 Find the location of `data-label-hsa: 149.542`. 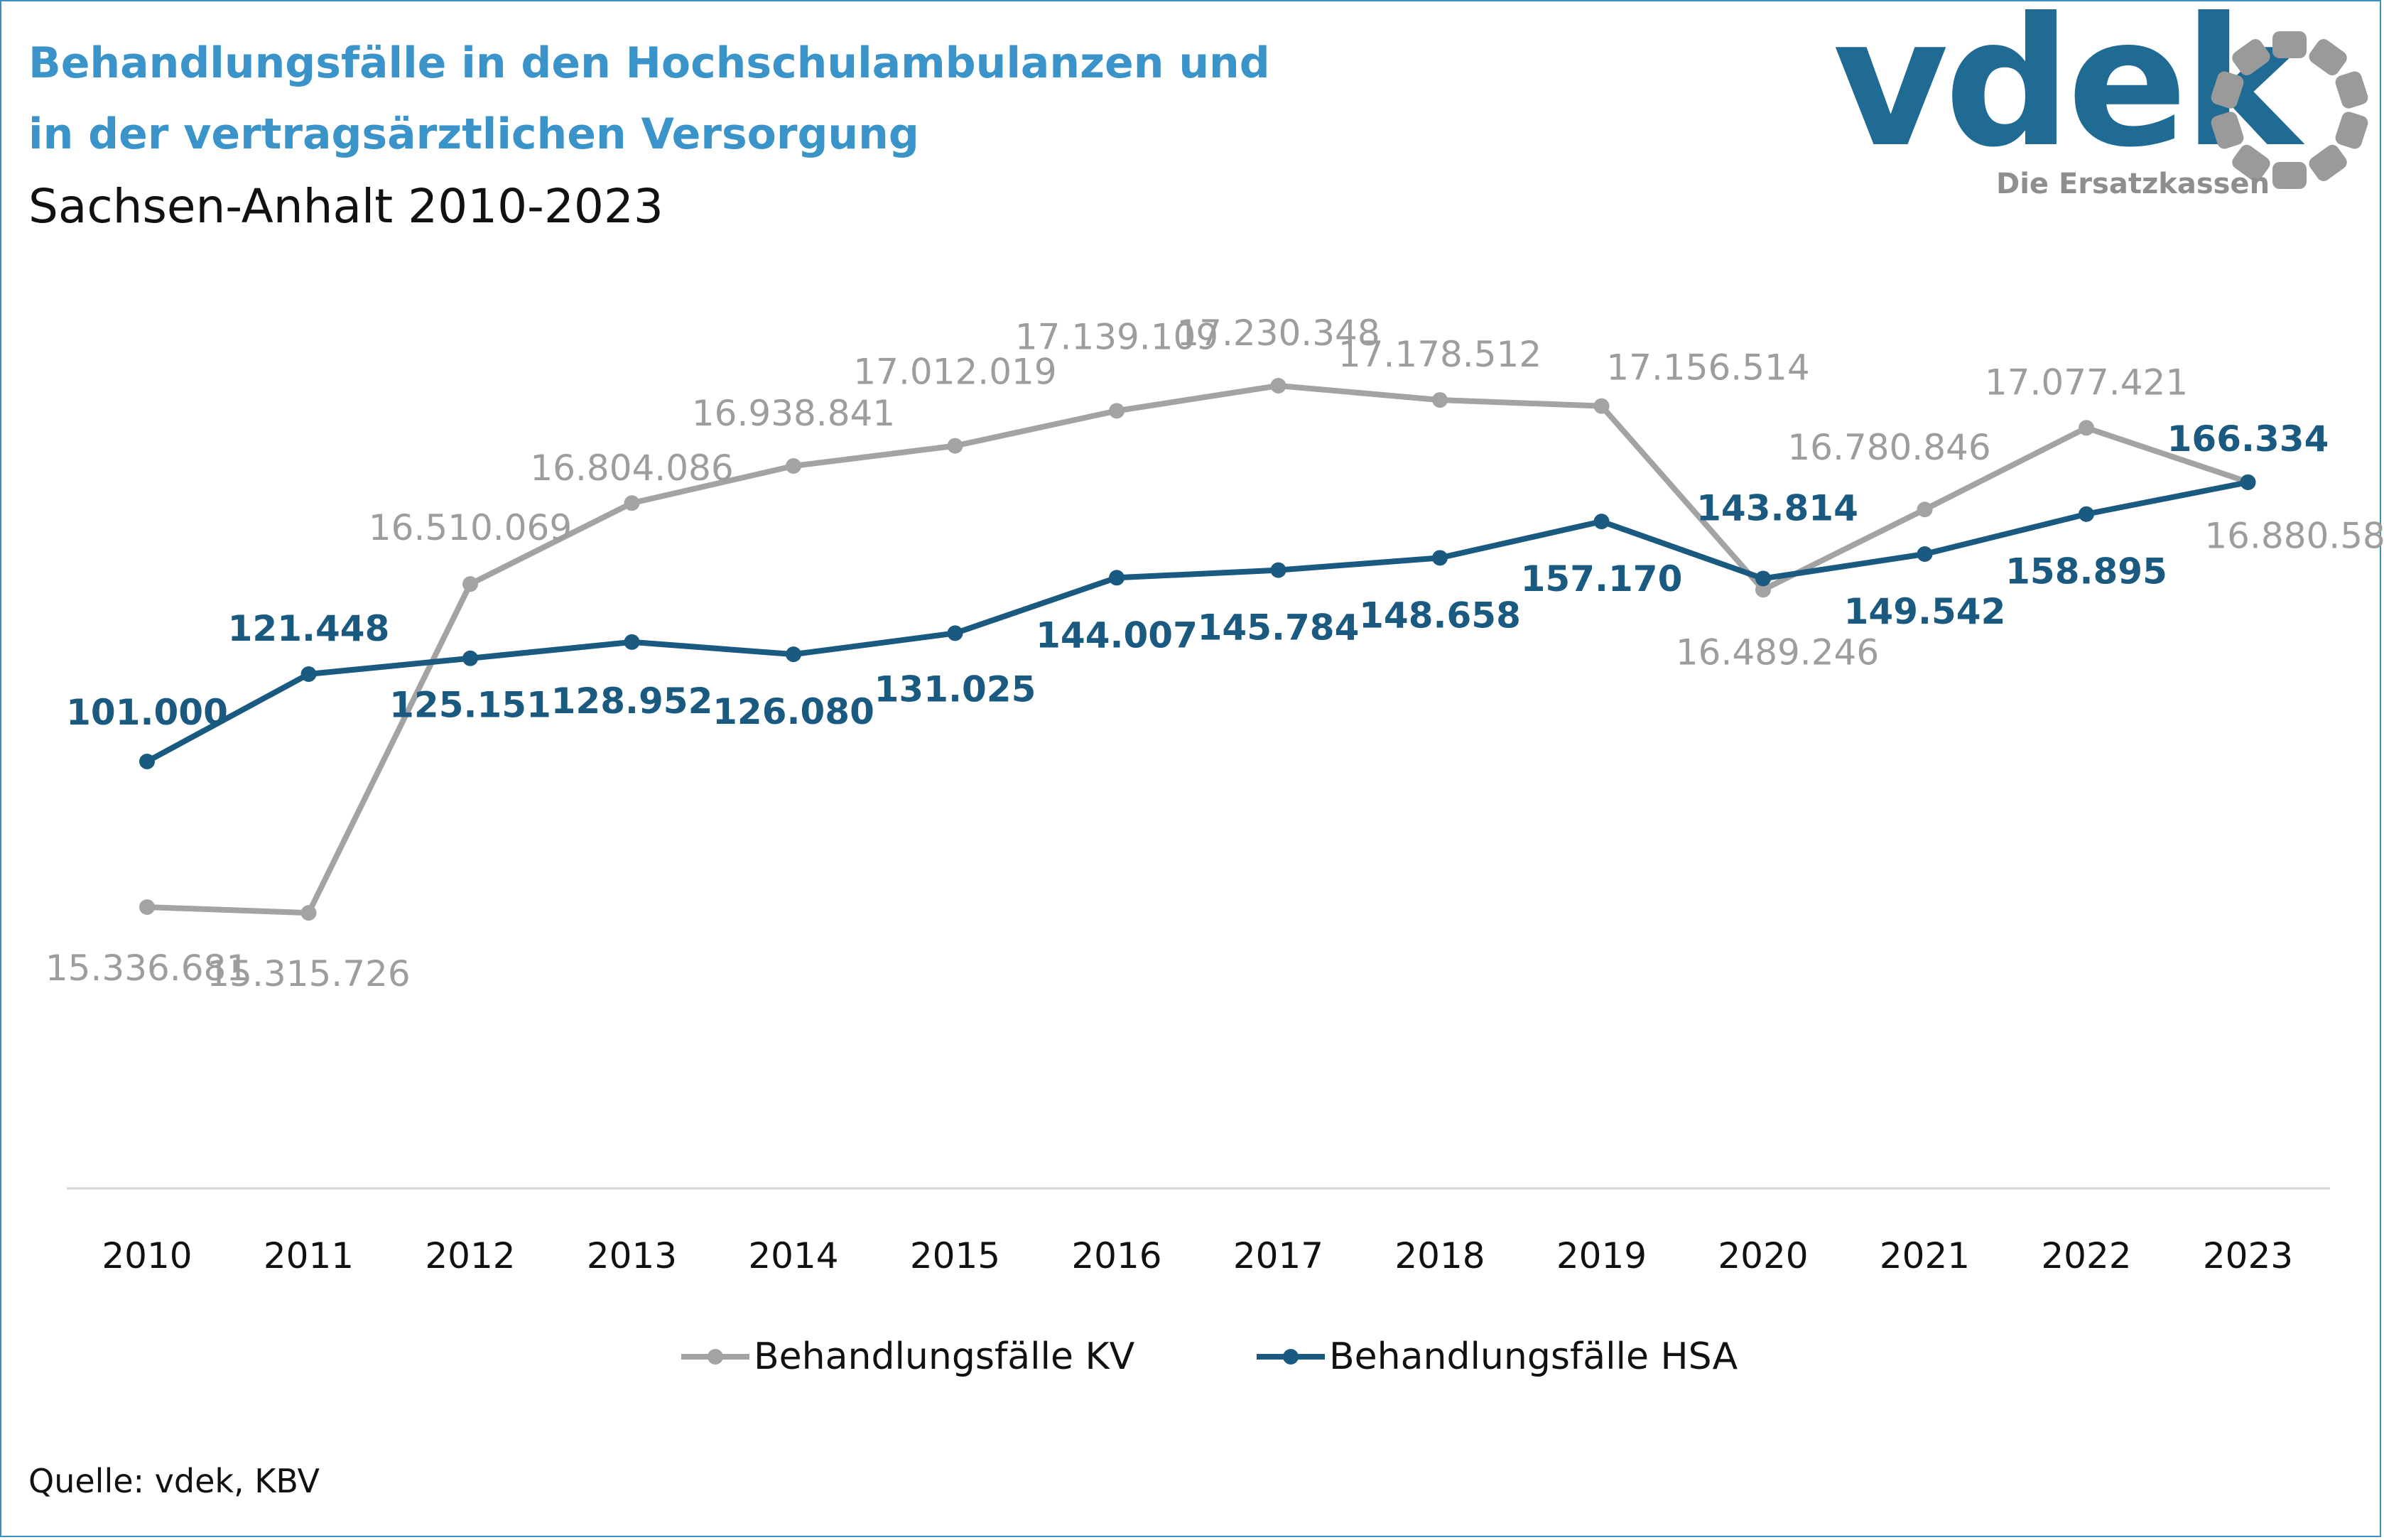

data-label-hsa: 149.542 is located at coordinates (1925, 611).